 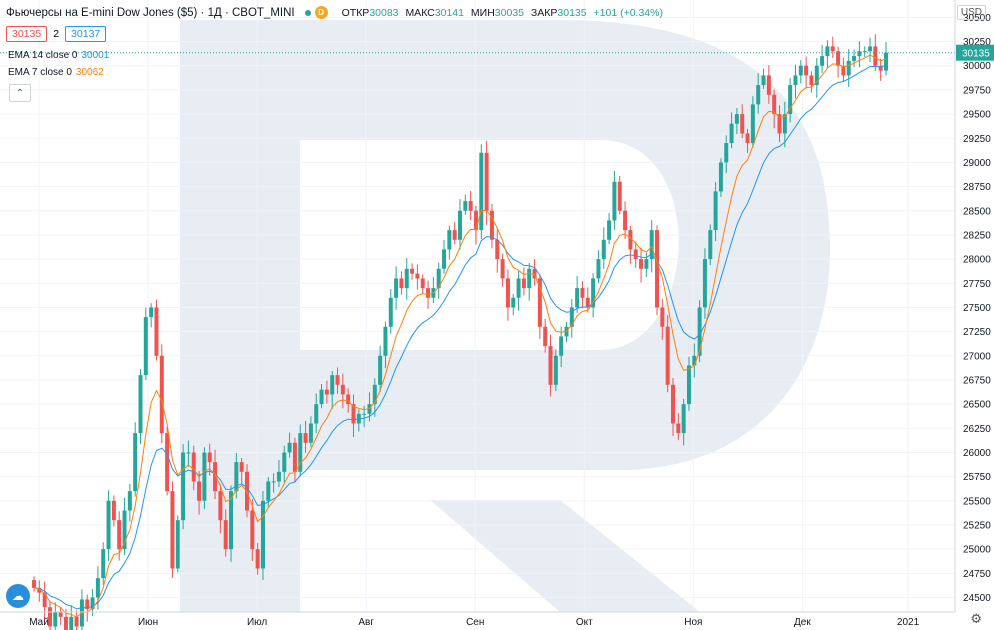 I want to click on price-tag-text: 30135, so click(x=976, y=54).